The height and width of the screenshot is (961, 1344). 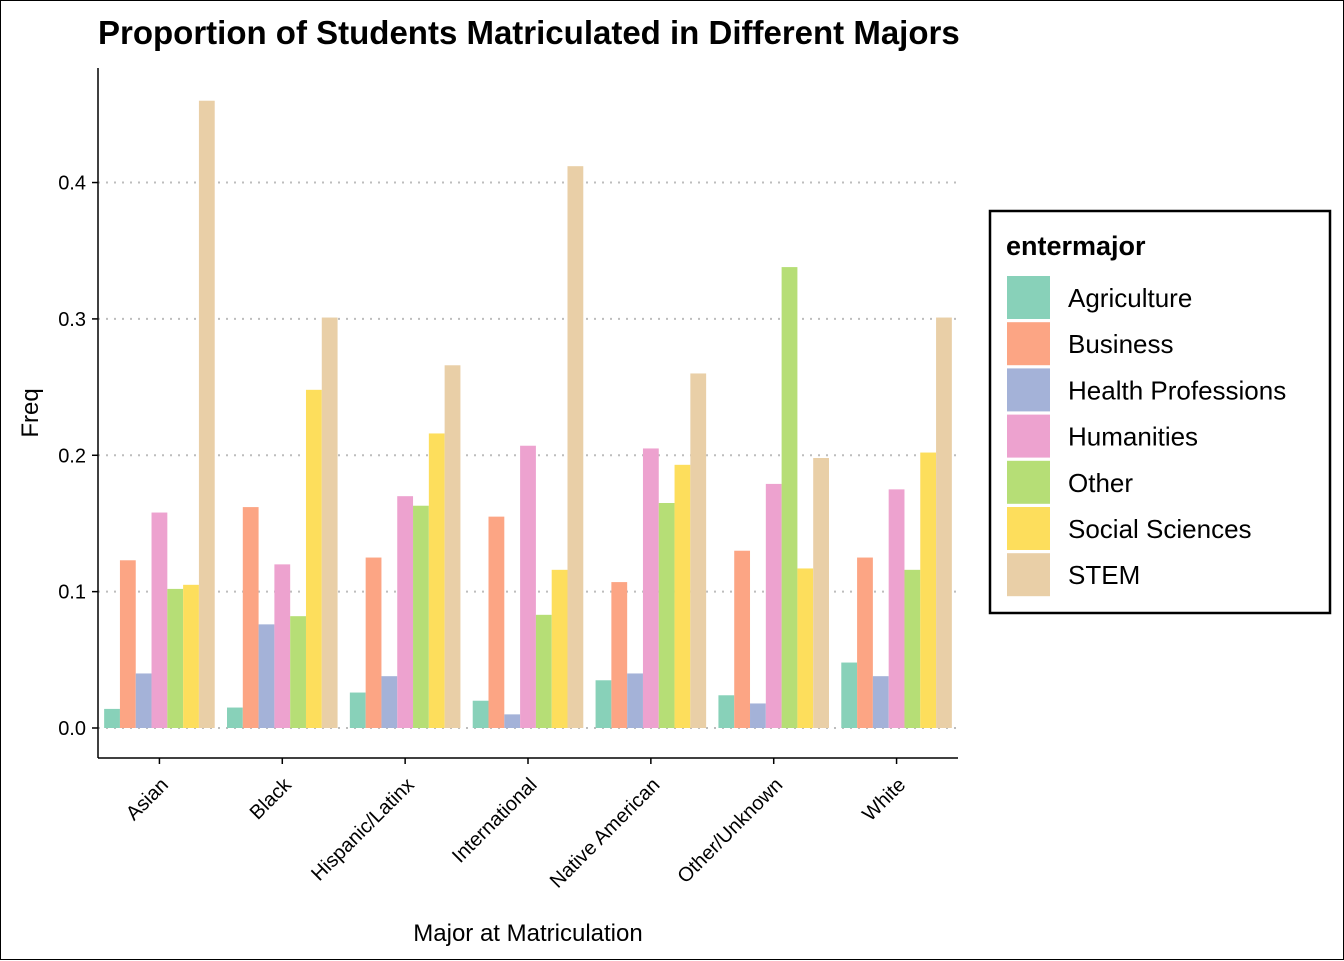 What do you see at coordinates (266, 676) in the screenshot?
I see `bar-health-professions-black` at bounding box center [266, 676].